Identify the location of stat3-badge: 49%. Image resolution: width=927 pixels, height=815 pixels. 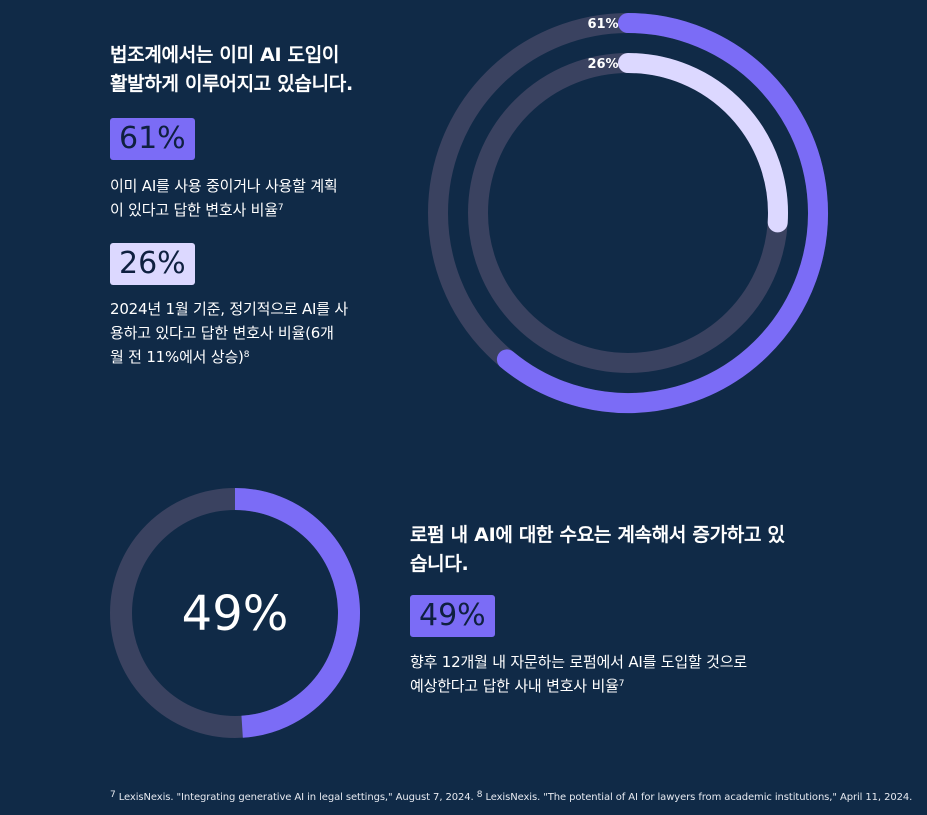
(452, 616).